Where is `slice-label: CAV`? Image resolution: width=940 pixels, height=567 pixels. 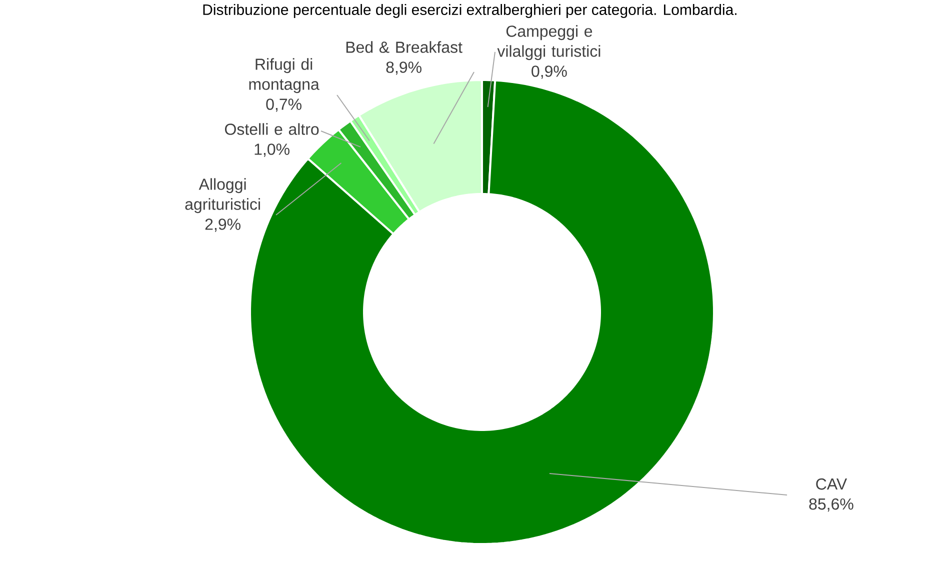 slice-label: CAV is located at coordinates (831, 484).